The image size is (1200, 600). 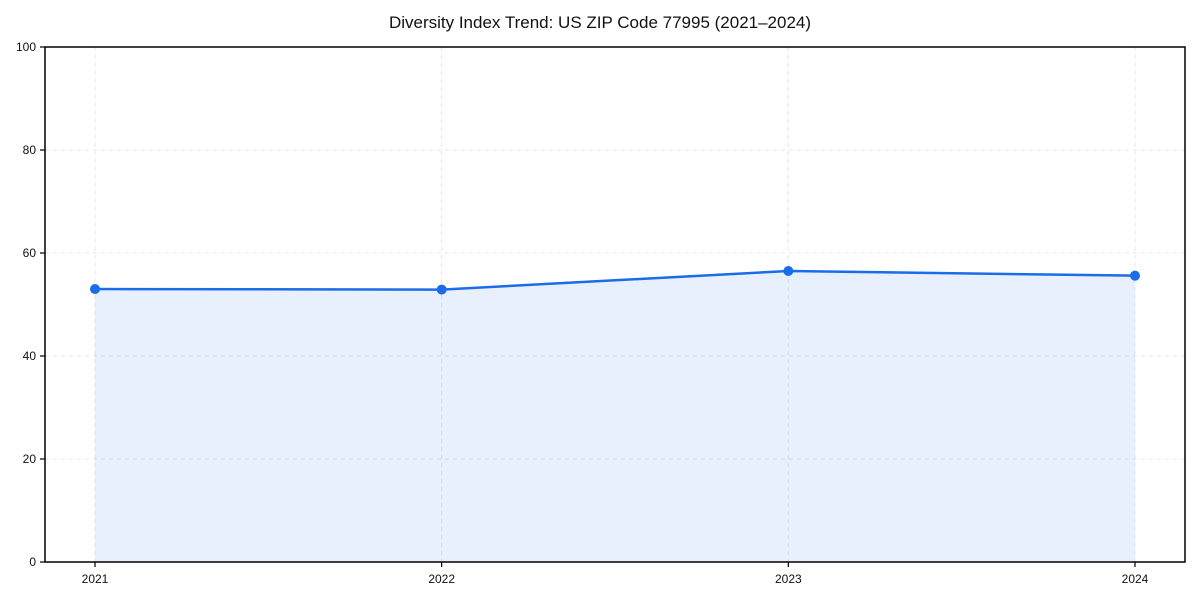 I want to click on y-tick-label: 80, so click(x=30, y=150).